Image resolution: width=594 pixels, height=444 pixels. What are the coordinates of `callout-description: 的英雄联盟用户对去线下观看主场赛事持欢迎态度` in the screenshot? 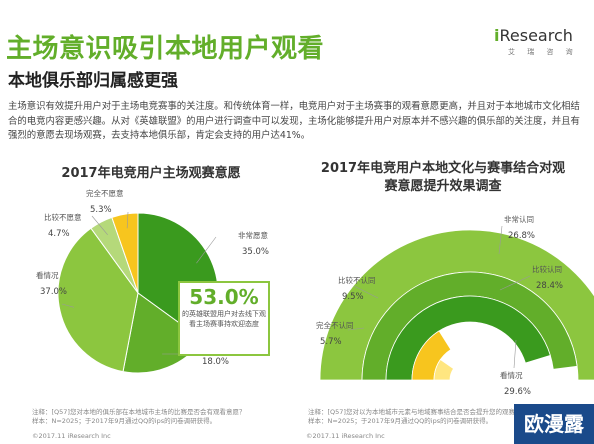 It's located at (224, 319).